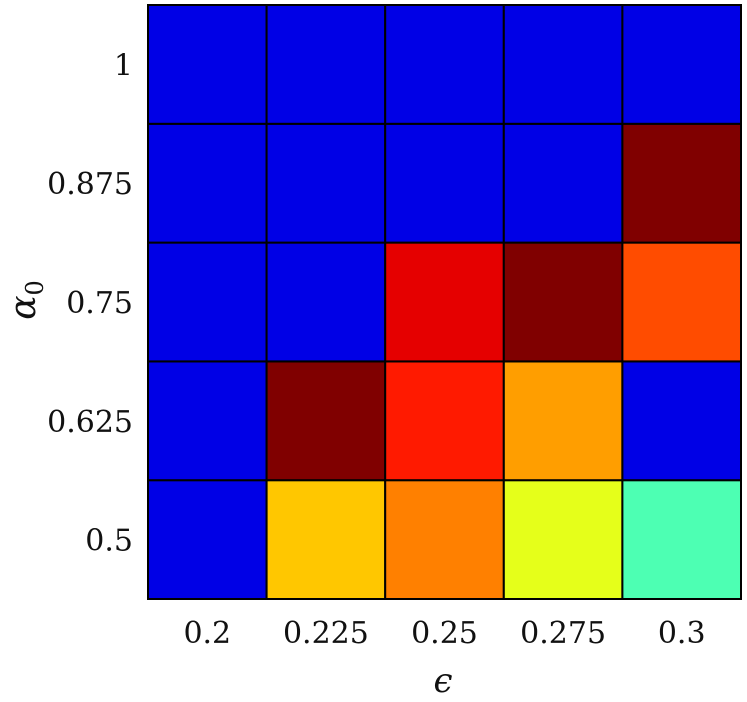 The image size is (747, 702). I want to click on x-tick-label: 0.3, so click(682, 633).